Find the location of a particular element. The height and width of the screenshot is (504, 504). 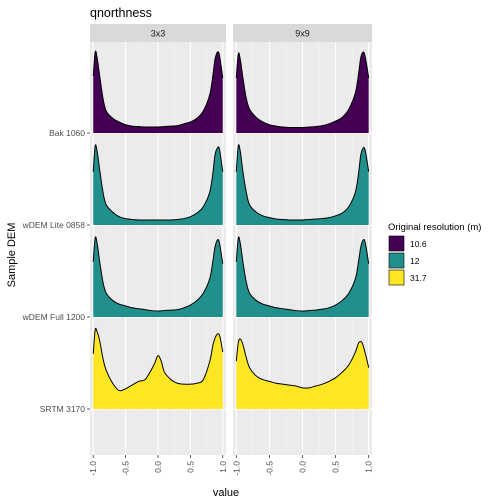

x-axis-title: value is located at coordinates (226, 493).